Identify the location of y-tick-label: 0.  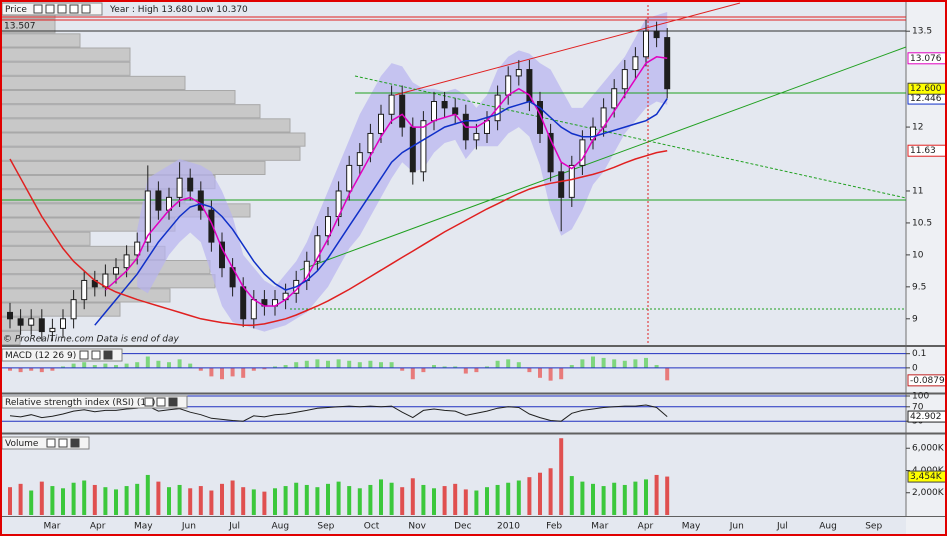
(915, 368).